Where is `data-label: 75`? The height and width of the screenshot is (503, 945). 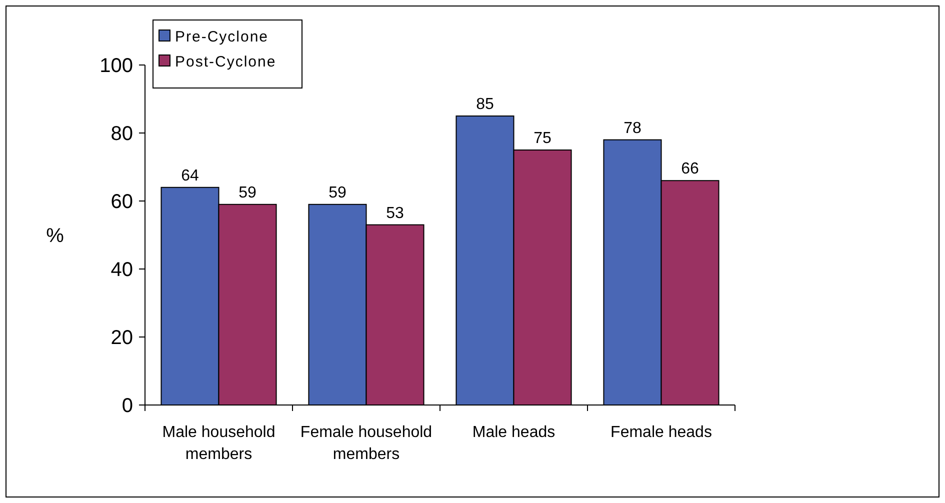 data-label: 75 is located at coordinates (543, 138).